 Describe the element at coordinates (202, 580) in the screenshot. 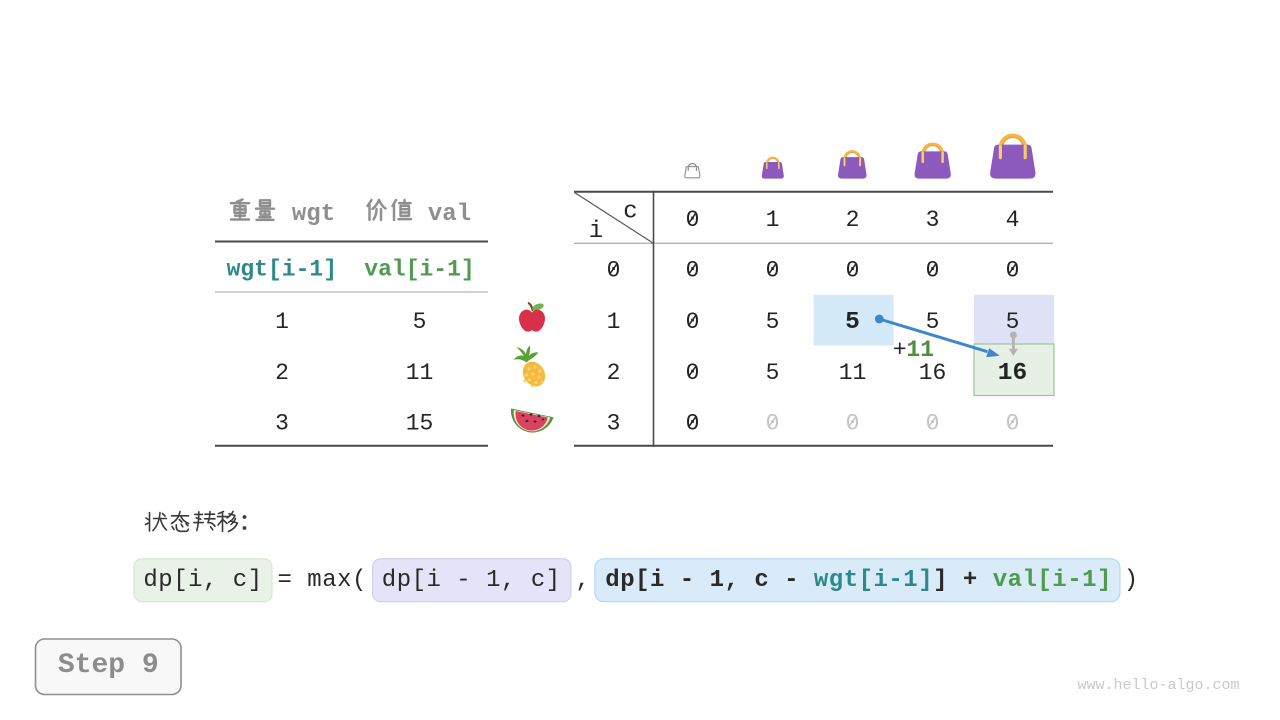

I see `svg-text: dp[i, c]` at that location.